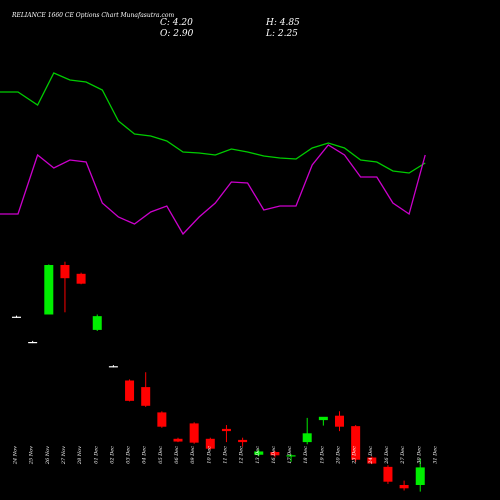  What do you see at coordinates (403, 455) in the screenshot?
I see `x-tick-label: 27 Dec` at bounding box center [403, 455].